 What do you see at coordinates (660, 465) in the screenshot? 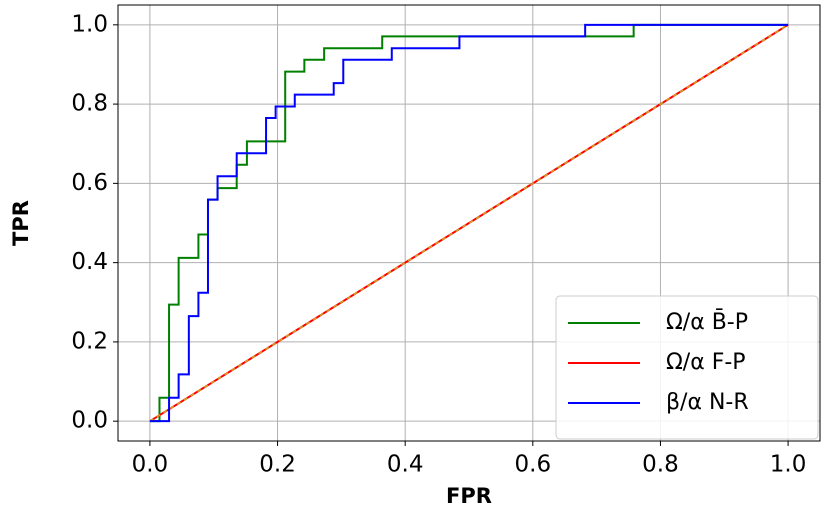
I see `x-tick-label: 0.8` at bounding box center [660, 465].